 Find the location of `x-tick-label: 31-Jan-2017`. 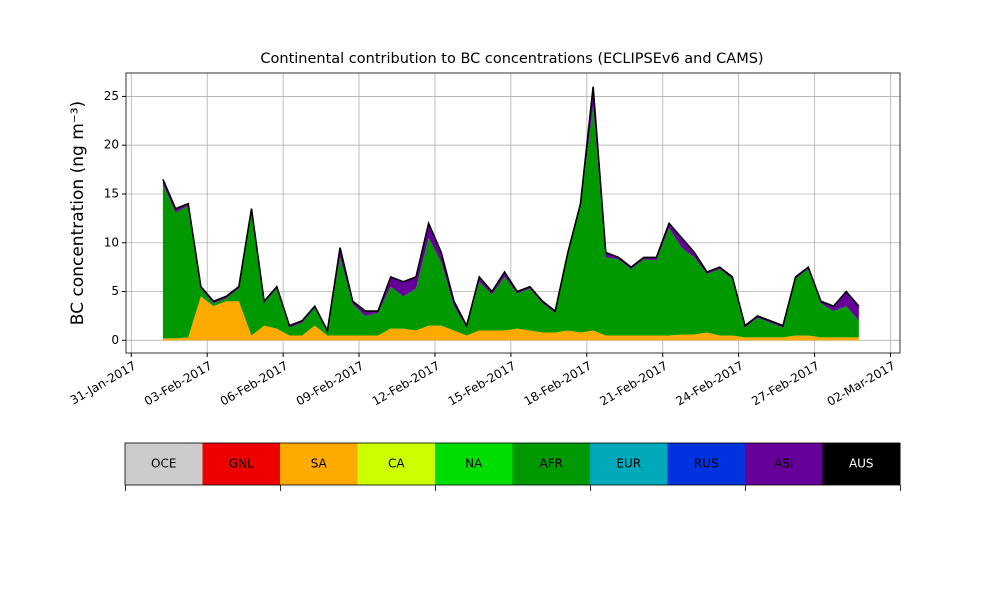

x-tick-label: 31-Jan-2017 is located at coordinates (103, 383).